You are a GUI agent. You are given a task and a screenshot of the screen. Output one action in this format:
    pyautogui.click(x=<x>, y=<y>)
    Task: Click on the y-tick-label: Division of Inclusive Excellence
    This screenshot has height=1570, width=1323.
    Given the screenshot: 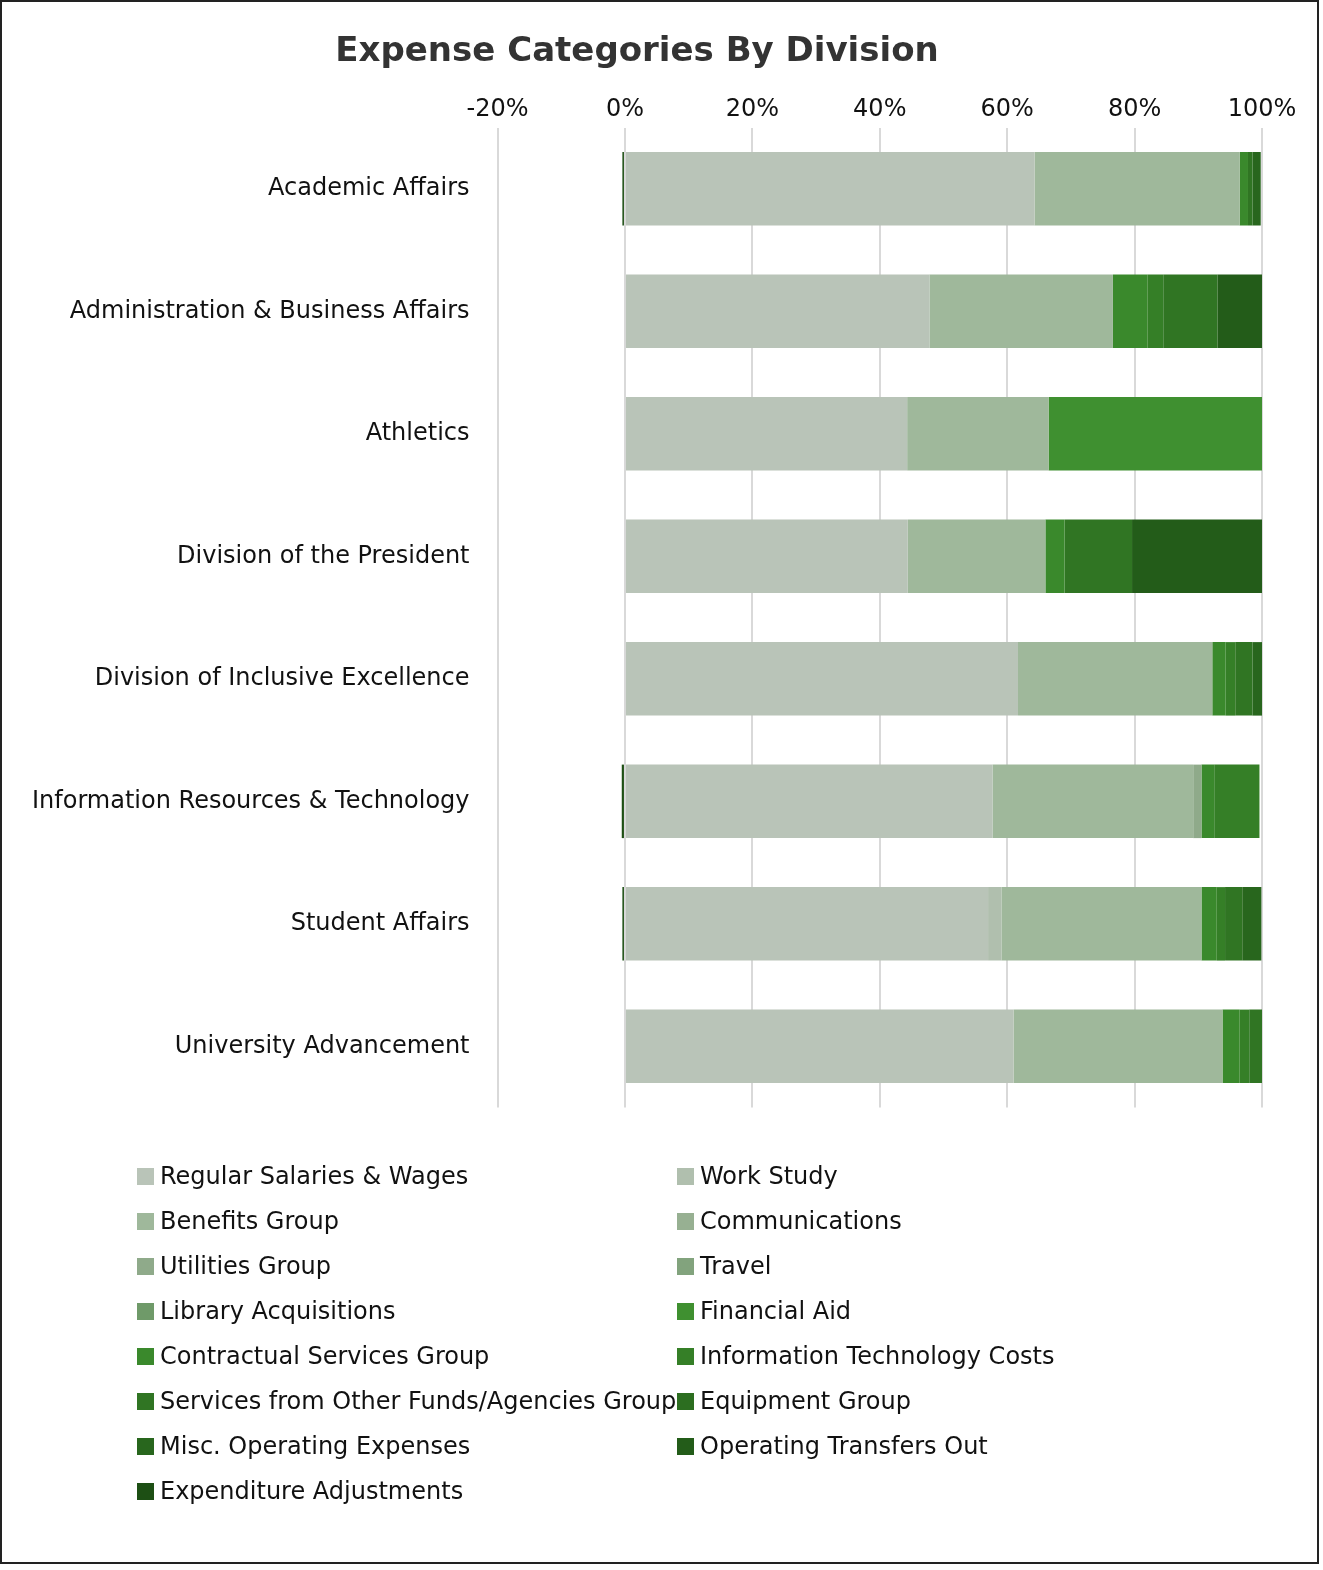 What is the action you would take?
    pyautogui.click(x=282, y=677)
    